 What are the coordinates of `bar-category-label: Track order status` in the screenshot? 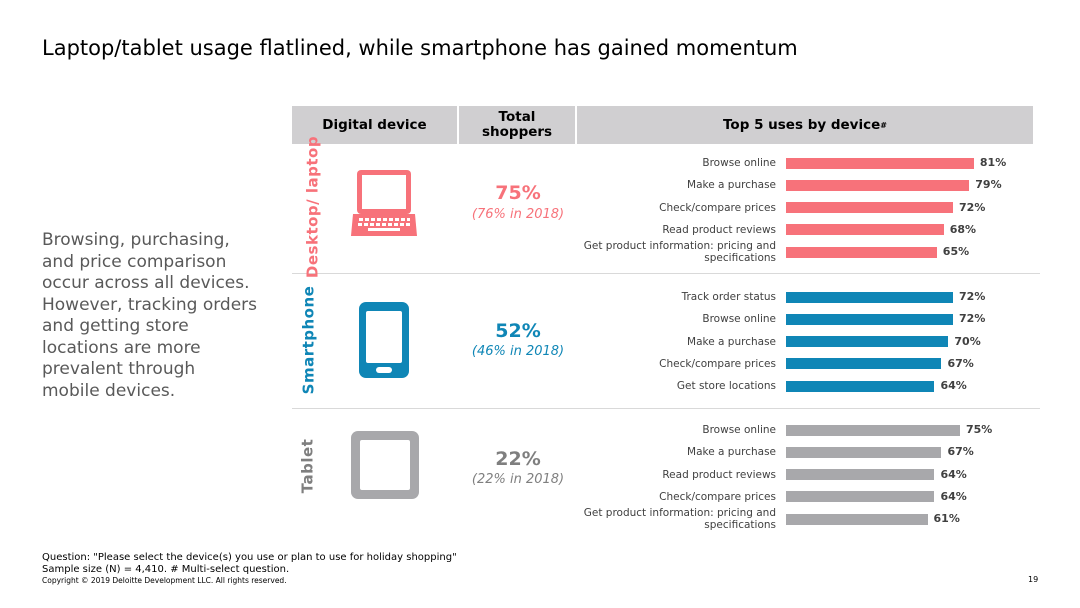 It's located at (728, 297).